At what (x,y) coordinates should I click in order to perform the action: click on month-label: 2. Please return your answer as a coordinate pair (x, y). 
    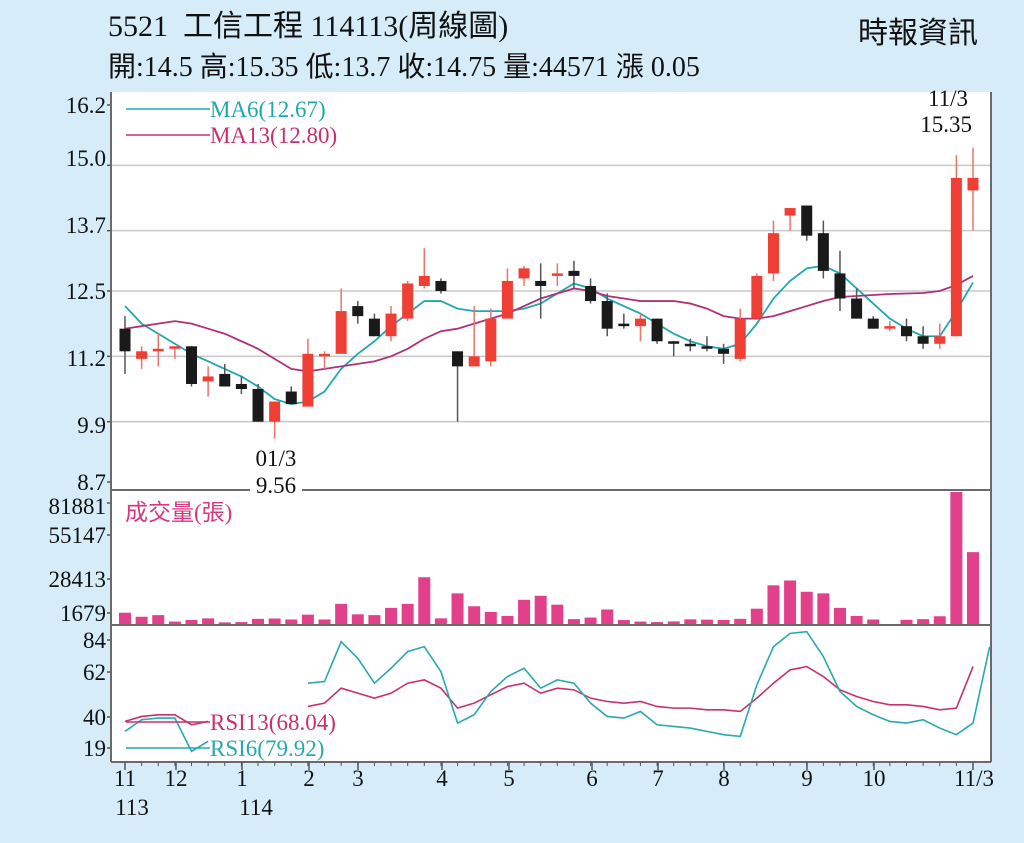
    Looking at the image, I should click on (309, 778).